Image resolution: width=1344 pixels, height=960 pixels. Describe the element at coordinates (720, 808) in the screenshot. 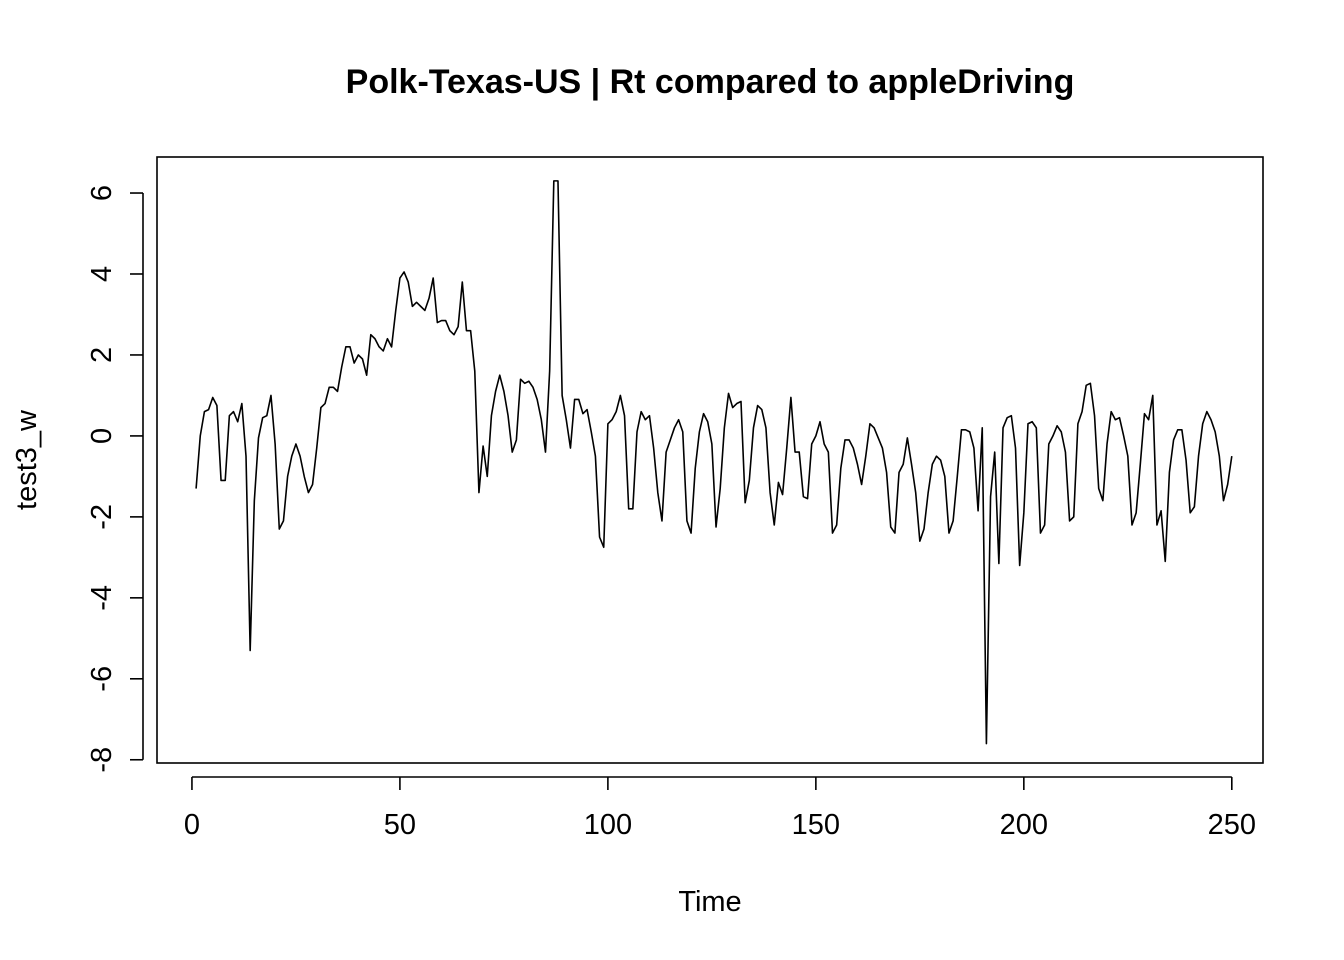

I see `x-axis: 0 50 100 150 200 250` at that location.